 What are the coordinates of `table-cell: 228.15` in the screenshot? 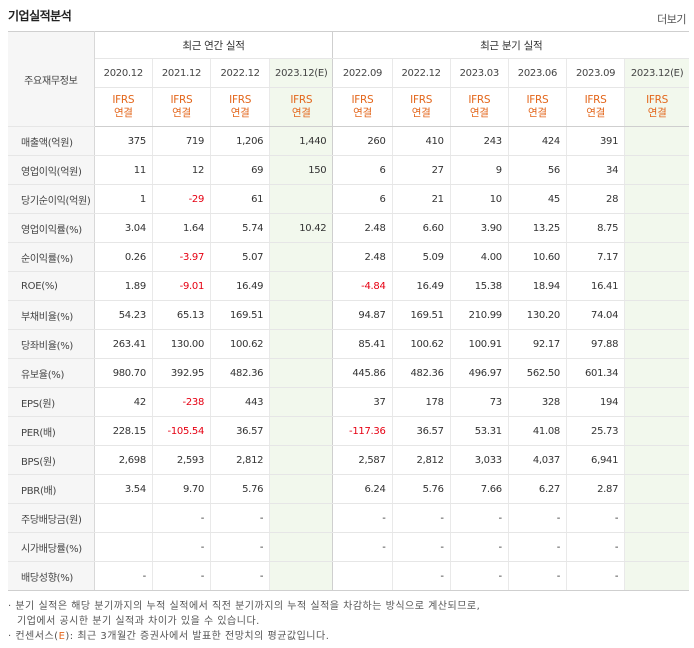 It's located at (123, 431).